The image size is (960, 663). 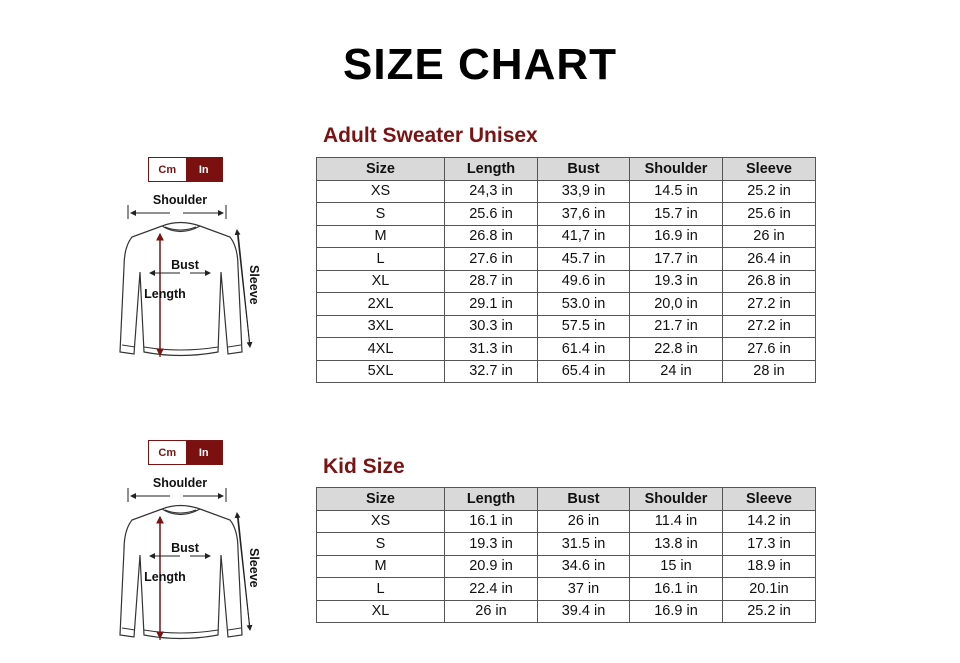 I want to click on table-row: M 26.8 in 41,7 in 16.9 in 26 in, so click(x=566, y=236).